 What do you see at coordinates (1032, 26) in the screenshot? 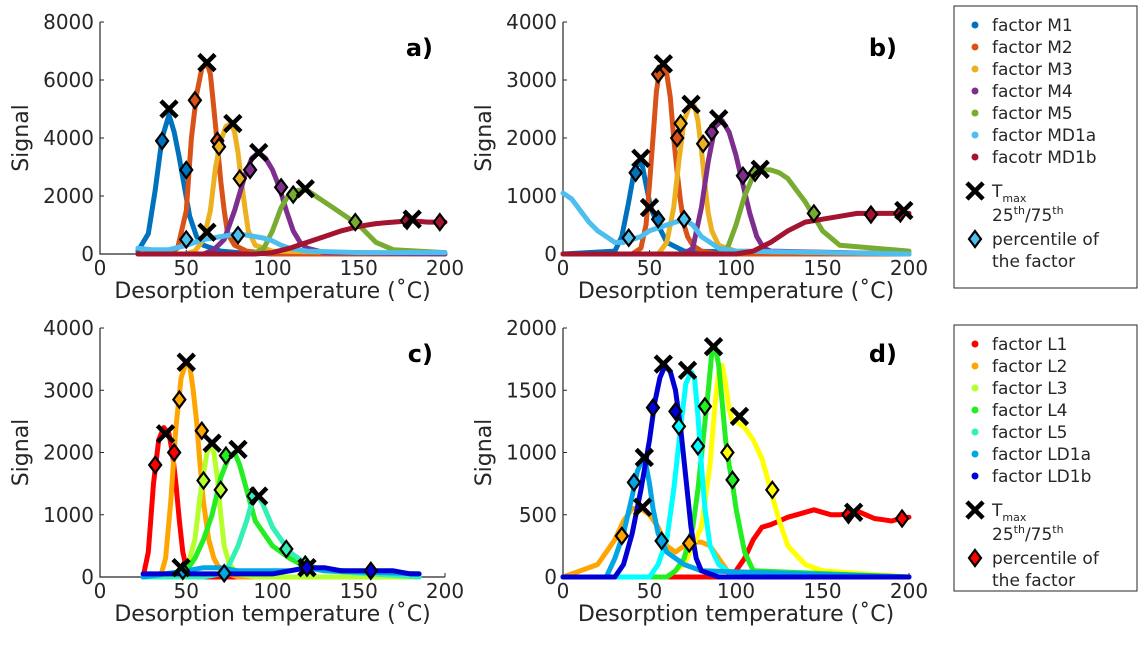
I see `legend-entry: factor M1` at bounding box center [1032, 26].